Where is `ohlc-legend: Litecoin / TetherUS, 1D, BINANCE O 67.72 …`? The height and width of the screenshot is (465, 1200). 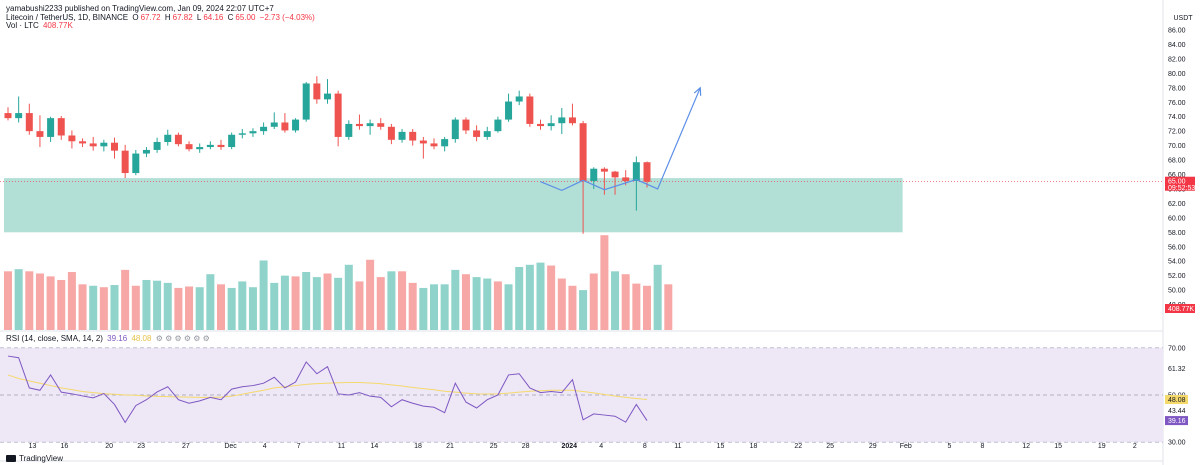 ohlc-legend: Litecoin / TetherUS, 1D, BINANCE O 67.72 … is located at coordinates (161, 17).